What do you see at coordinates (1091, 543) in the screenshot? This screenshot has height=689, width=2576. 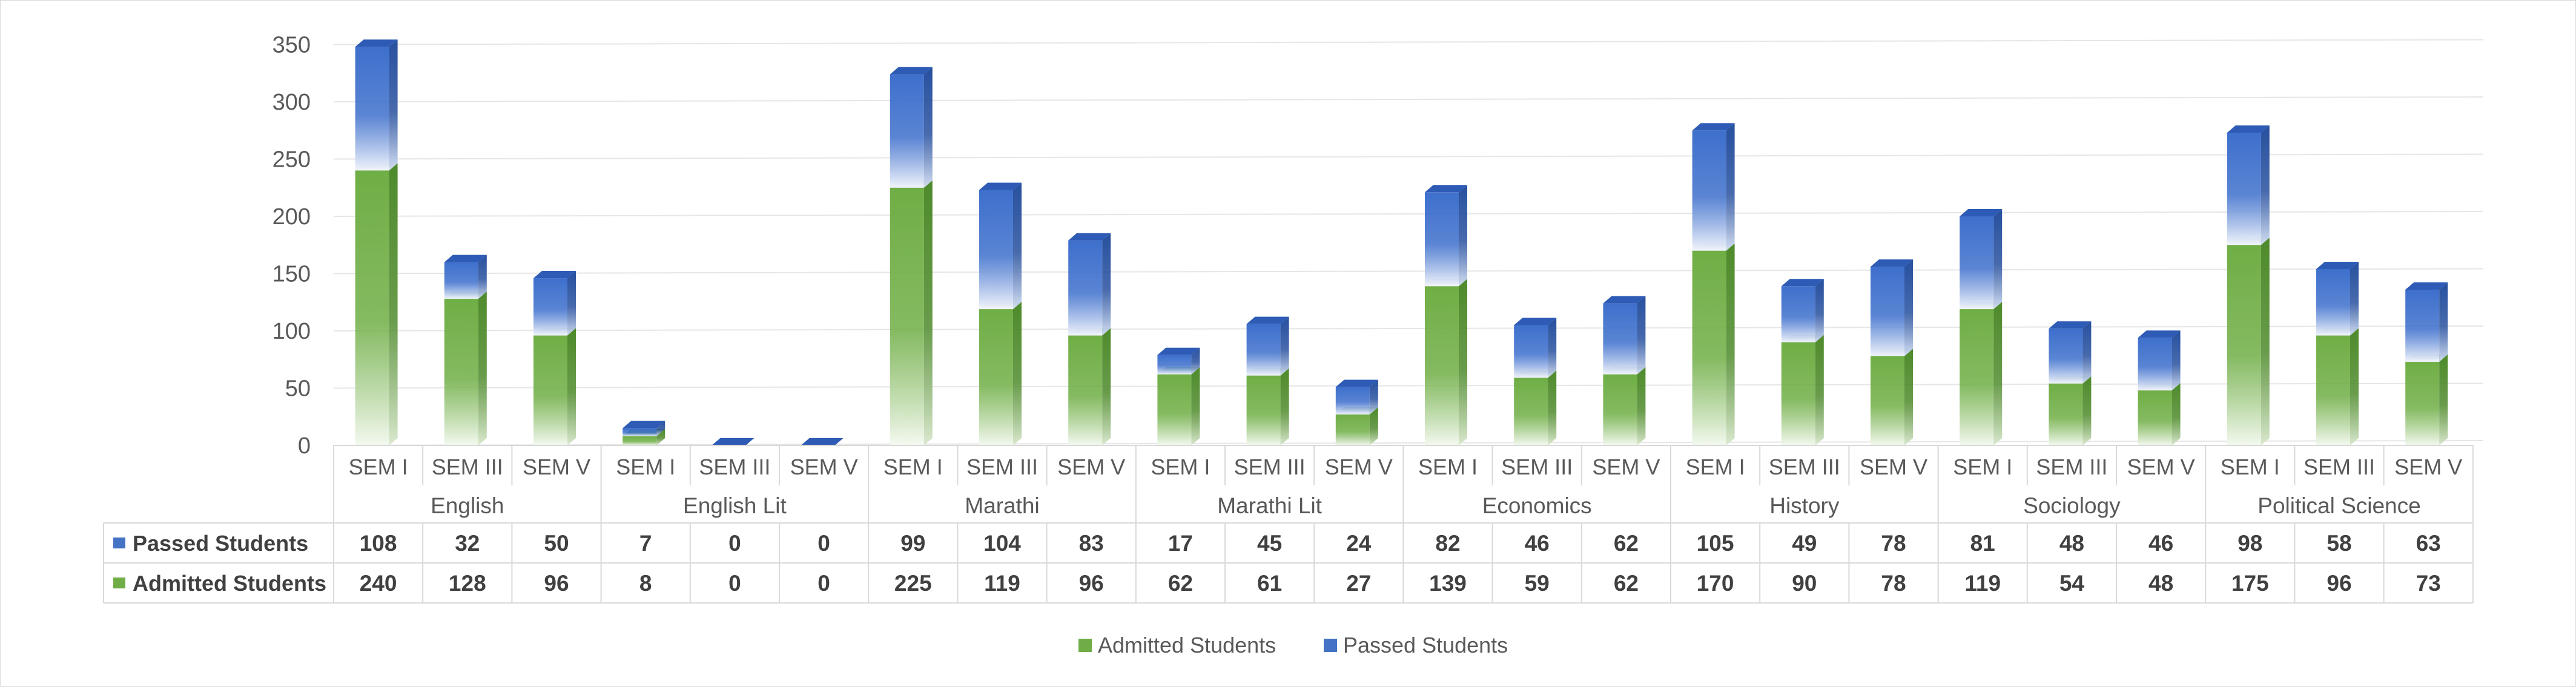 I see `table-cell: 83` at bounding box center [1091, 543].